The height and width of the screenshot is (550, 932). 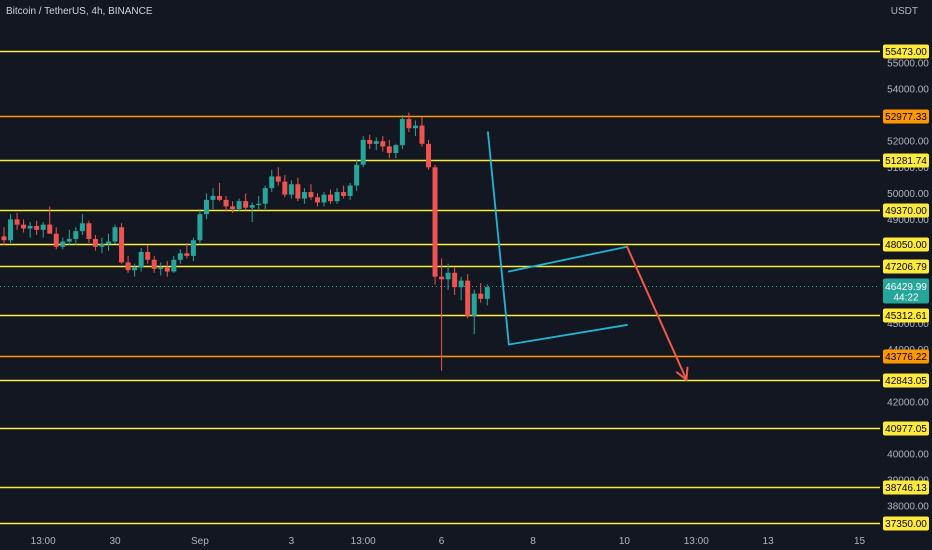 I want to click on time-axis: 13:00 30 Sep 3 13:00 6 8 10 13:00 13 15, so click(x=448, y=541).